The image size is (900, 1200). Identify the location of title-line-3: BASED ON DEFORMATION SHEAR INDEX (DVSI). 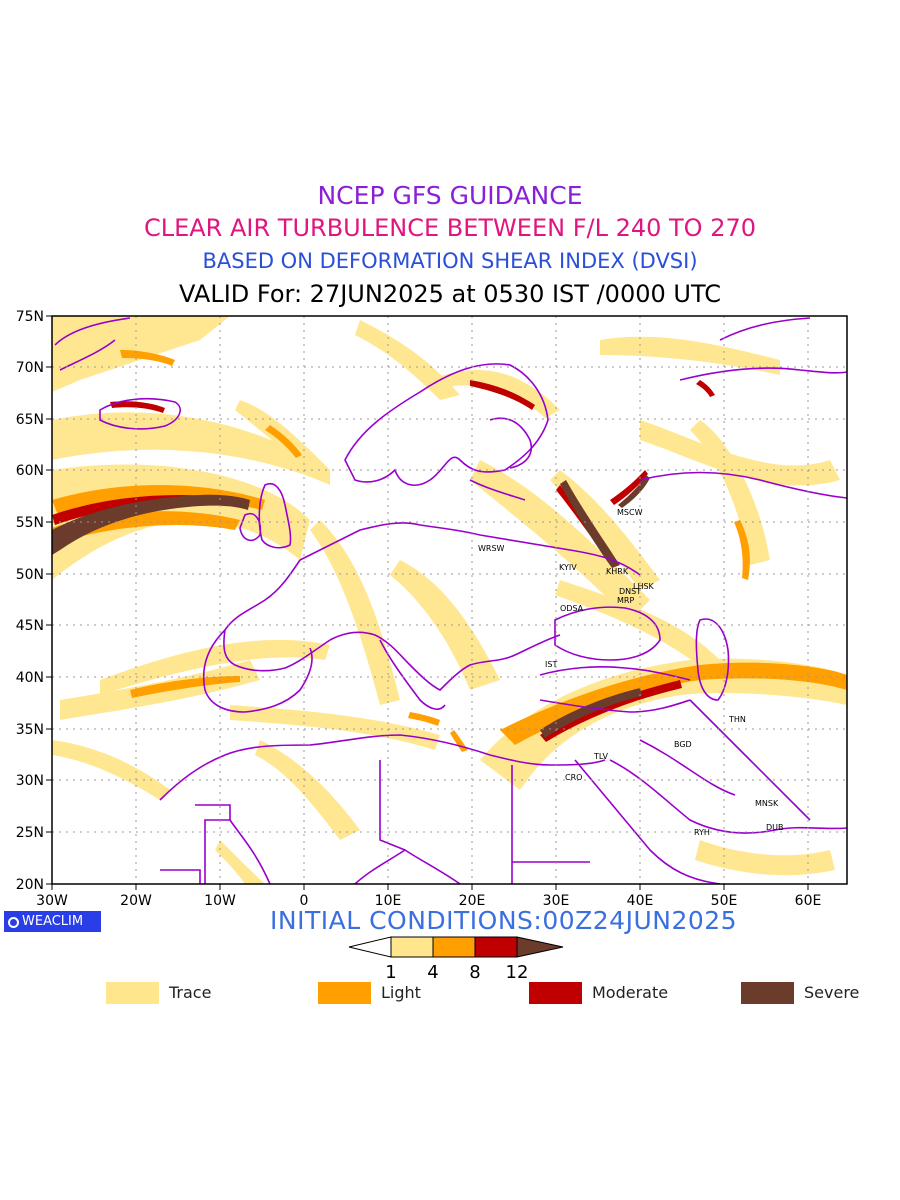
(450, 261).